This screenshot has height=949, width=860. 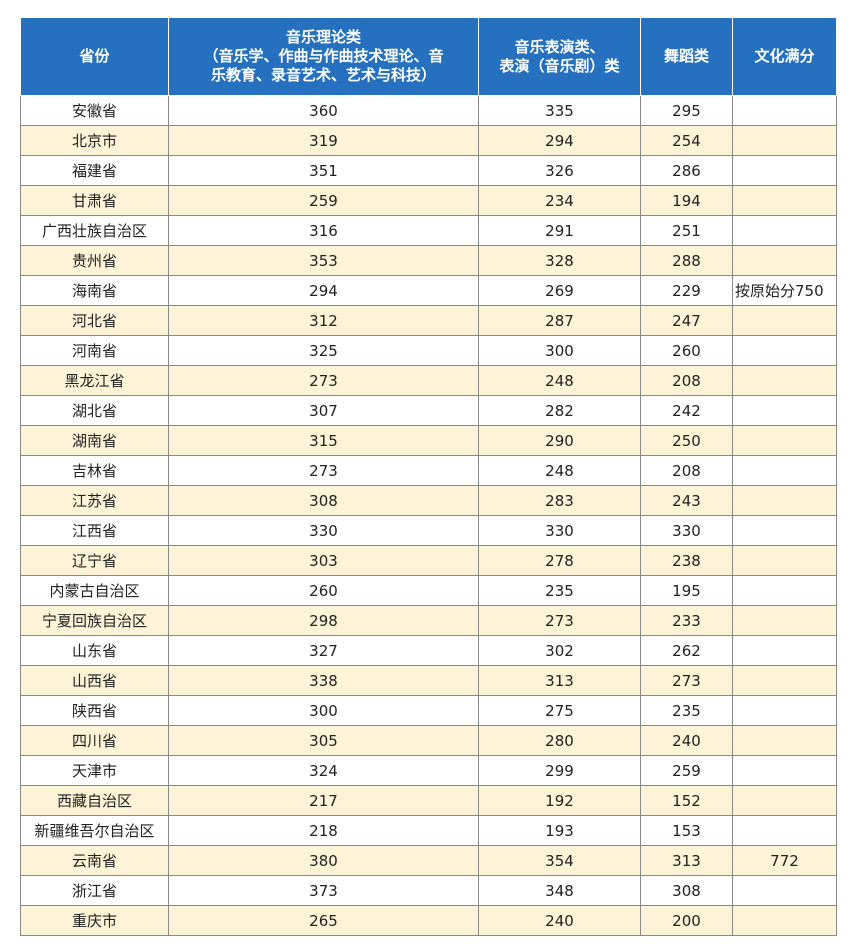 I want to click on table-row: 黑龙江省 273 248 208, so click(x=428, y=380).